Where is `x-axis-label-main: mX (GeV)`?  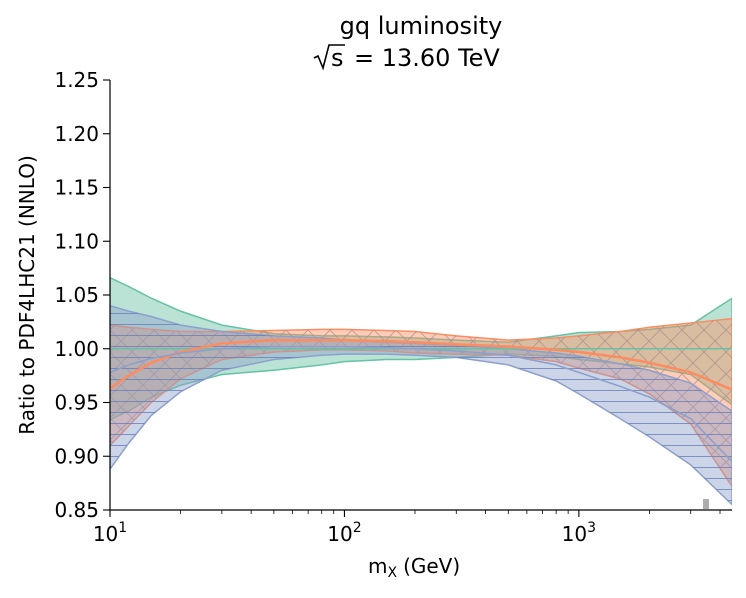
x-axis-label-main: mX (GeV) is located at coordinates (414, 567).